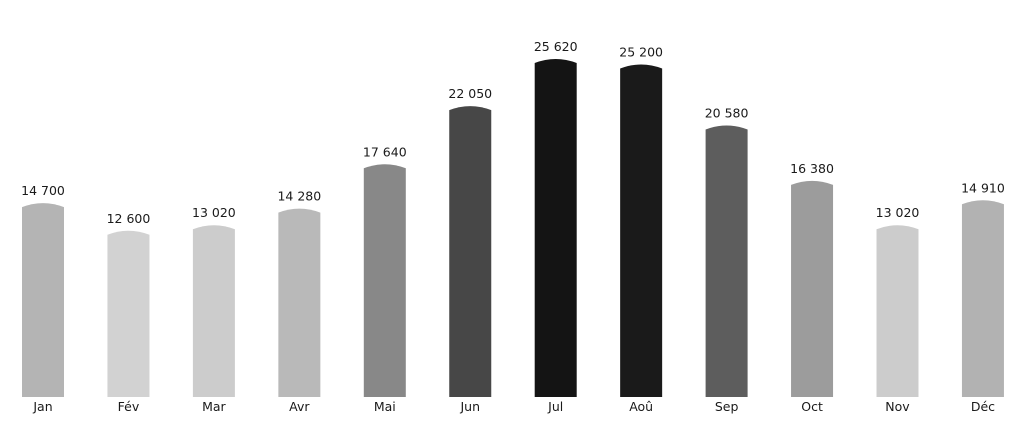 The image size is (1024, 422). I want to click on bar-Fév, so click(128, 313).